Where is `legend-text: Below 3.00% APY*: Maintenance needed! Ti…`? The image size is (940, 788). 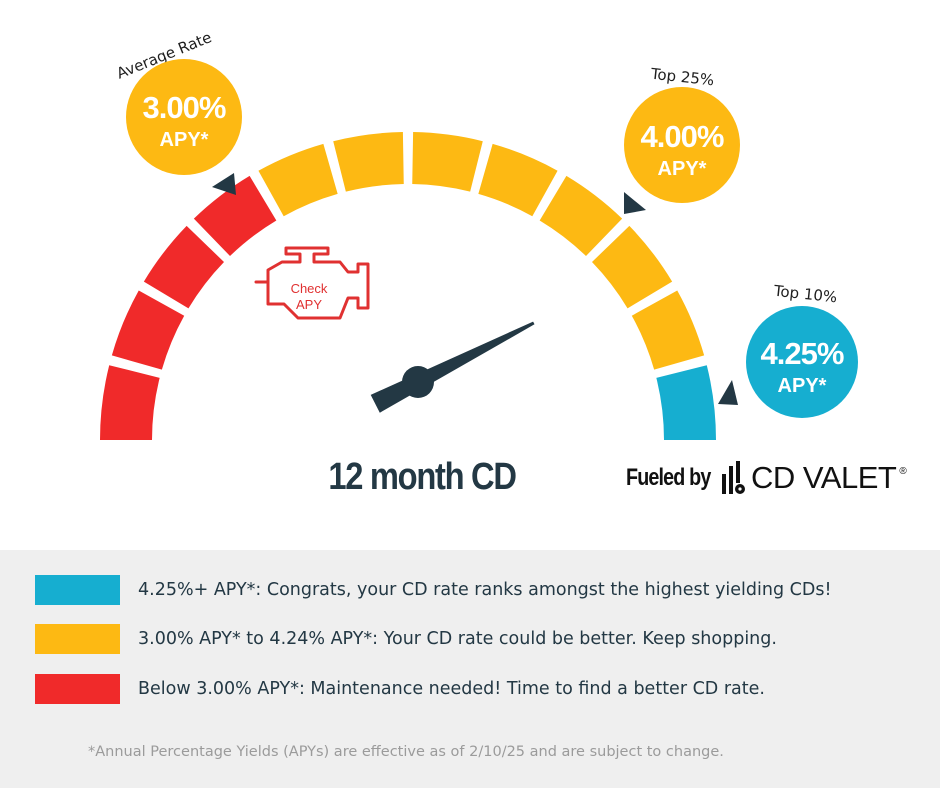
legend-text: Below 3.00% APY*: Maintenance needed! Ti… is located at coordinates (451, 689).